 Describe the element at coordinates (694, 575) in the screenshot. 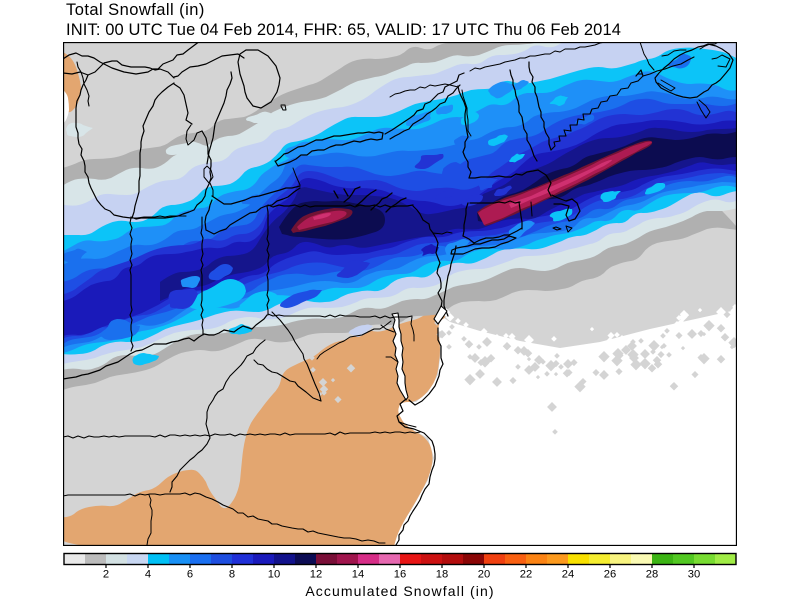

I see `svg-text: 30` at that location.